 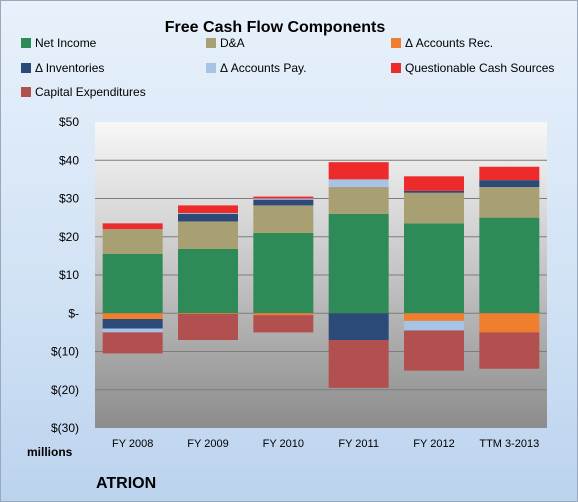 What do you see at coordinates (283, 444) in the screenshot?
I see `x-tick-label: FY 2010` at bounding box center [283, 444].